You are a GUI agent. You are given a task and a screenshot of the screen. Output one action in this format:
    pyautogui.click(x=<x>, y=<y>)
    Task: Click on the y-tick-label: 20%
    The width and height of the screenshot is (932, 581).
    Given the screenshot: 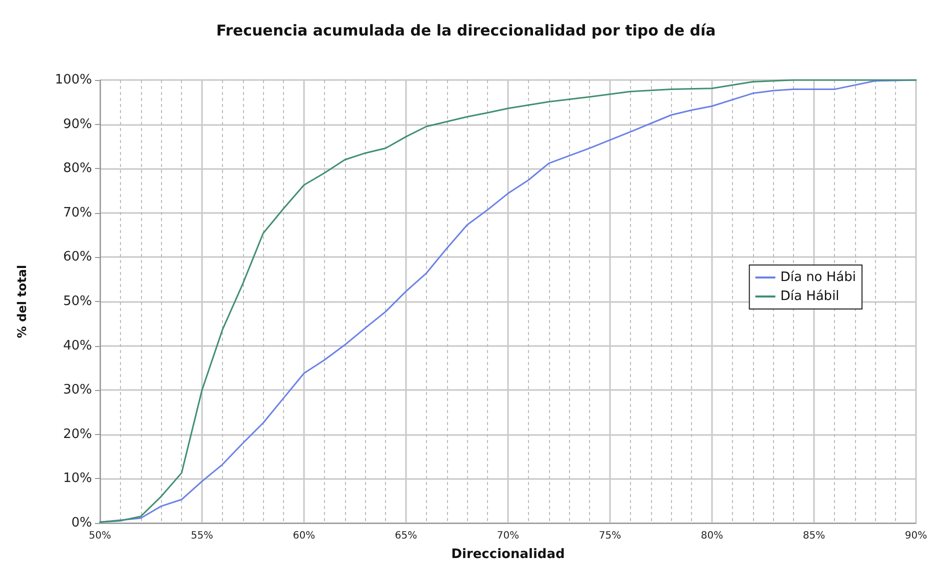 What is the action you would take?
    pyautogui.click(x=77, y=434)
    